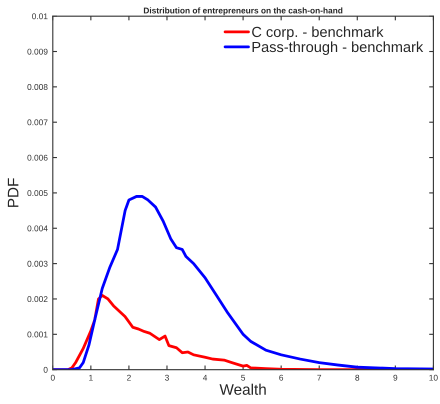 The height and width of the screenshot is (404, 440). Describe the element at coordinates (37, 51) in the screenshot. I see `y-tick-label: 0.009` at that location.